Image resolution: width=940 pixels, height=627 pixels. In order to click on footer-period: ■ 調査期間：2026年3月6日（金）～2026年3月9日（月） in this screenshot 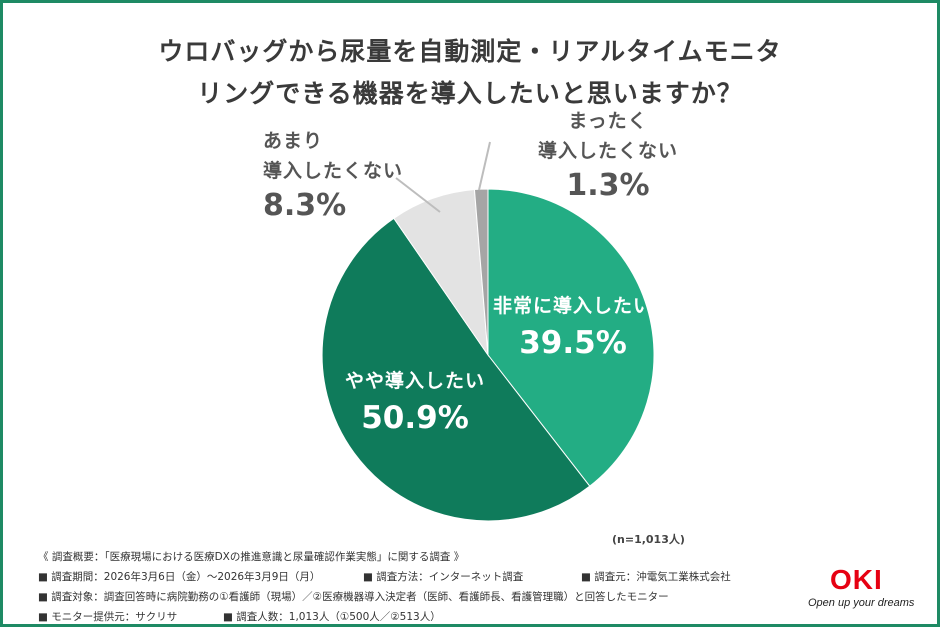, I will do `click(179, 577)`.